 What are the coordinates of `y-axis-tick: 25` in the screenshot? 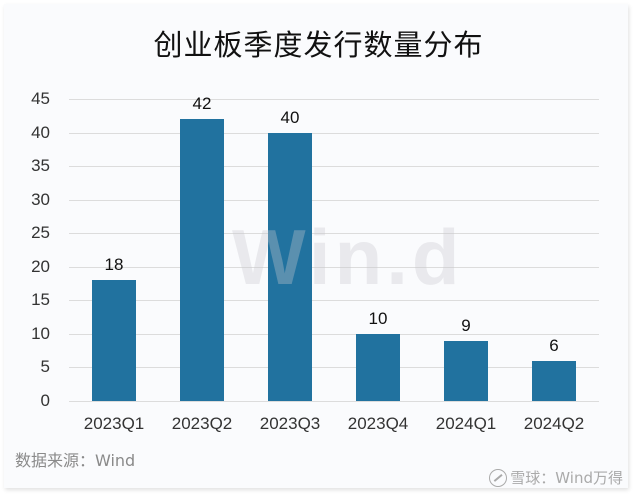 It's located at (40, 233).